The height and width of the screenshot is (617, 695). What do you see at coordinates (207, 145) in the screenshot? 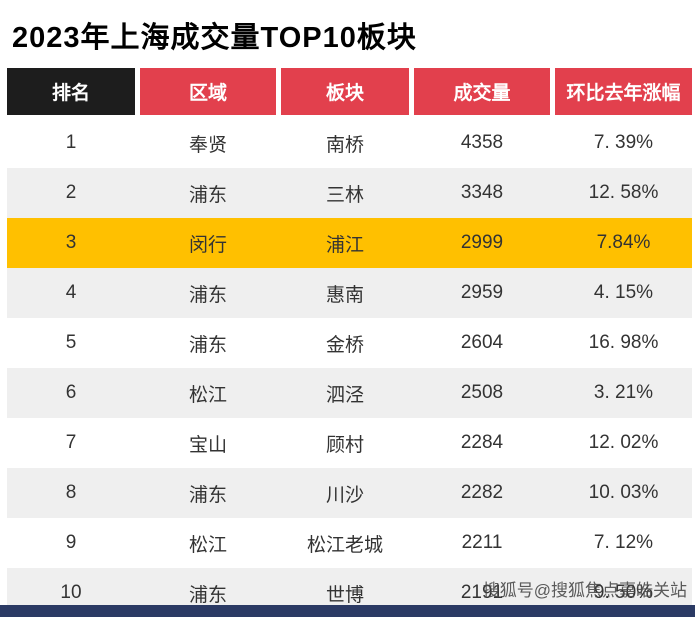
I see `region-cell: 奉贤` at bounding box center [207, 145].